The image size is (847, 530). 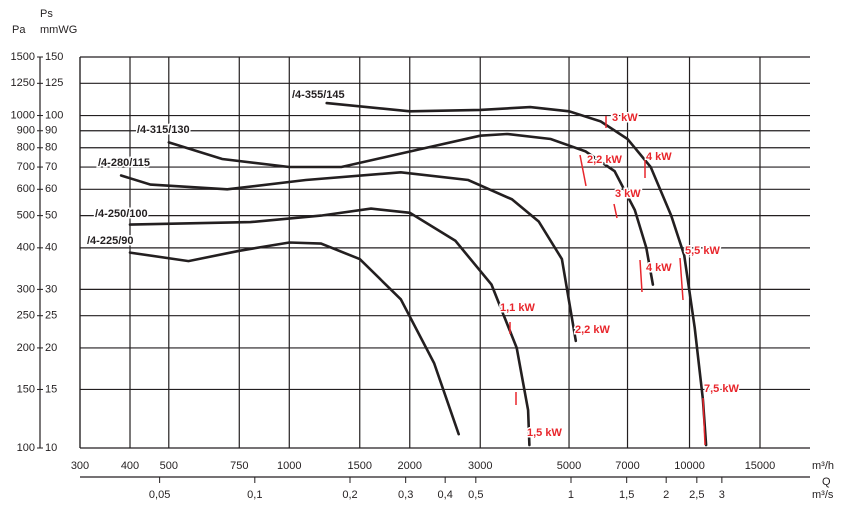 What do you see at coordinates (51, 289) in the screenshot?
I see `y2-tick-label: 30` at bounding box center [51, 289].